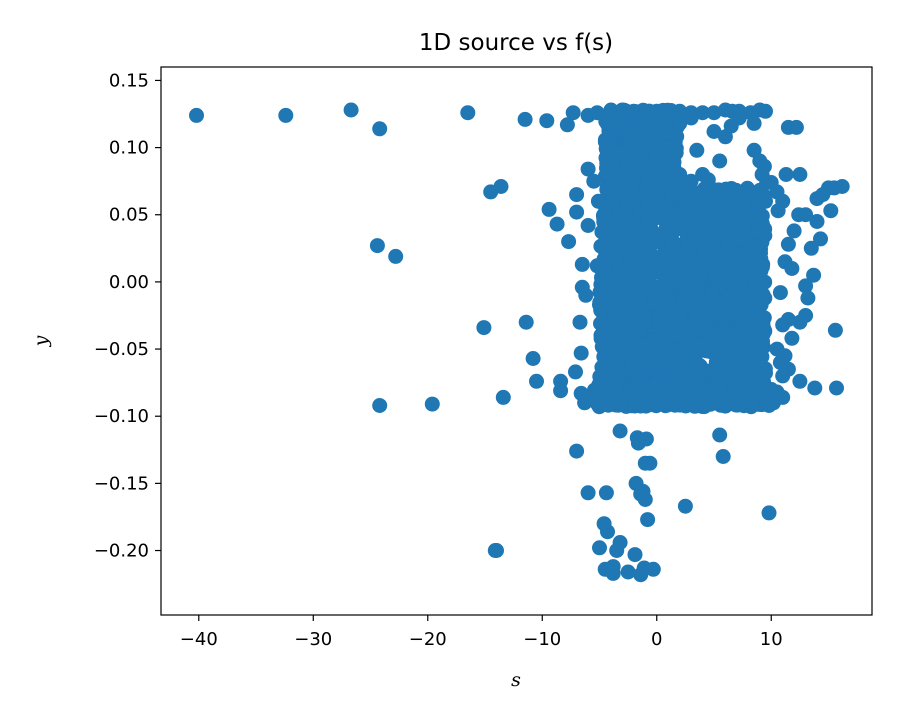 This screenshot has width=900, height=720. I want to click on x-tick-label: −40, so click(199, 639).